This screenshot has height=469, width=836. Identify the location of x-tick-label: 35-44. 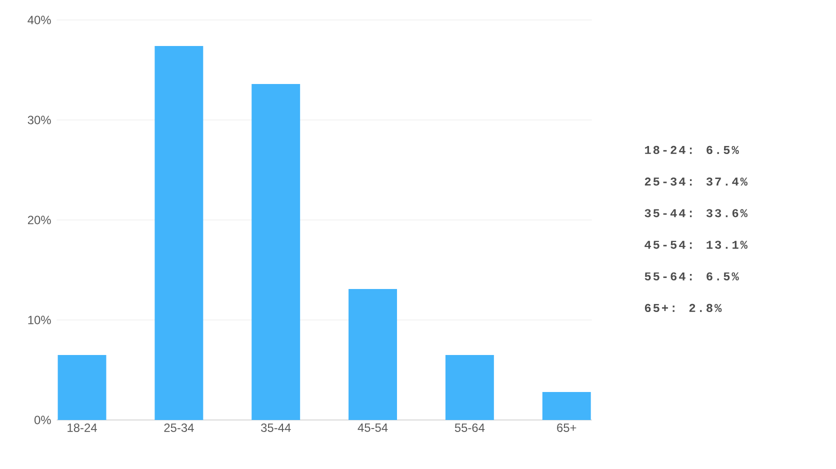
(276, 428).